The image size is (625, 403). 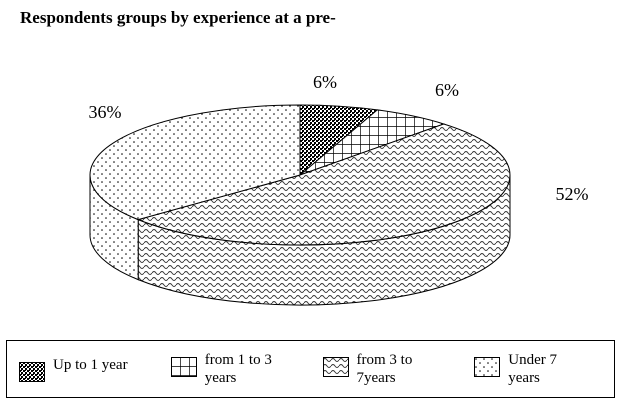 I want to click on legend-label: Up to 1 year, so click(x=90, y=365).